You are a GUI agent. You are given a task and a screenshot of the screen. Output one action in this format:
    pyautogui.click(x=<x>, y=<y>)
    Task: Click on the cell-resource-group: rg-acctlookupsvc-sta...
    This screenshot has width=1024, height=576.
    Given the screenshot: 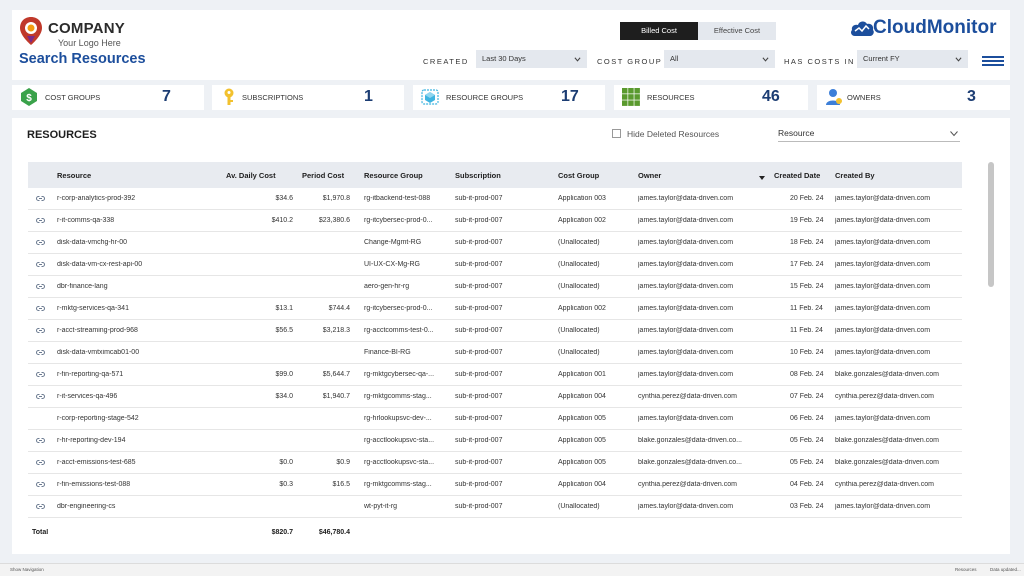 What is the action you would take?
    pyautogui.click(x=399, y=440)
    